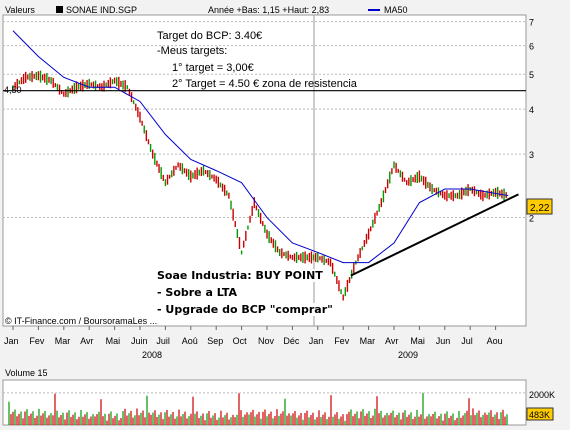 This screenshot has width=570, height=430. I want to click on volume-title: Volume 15, so click(26, 373).